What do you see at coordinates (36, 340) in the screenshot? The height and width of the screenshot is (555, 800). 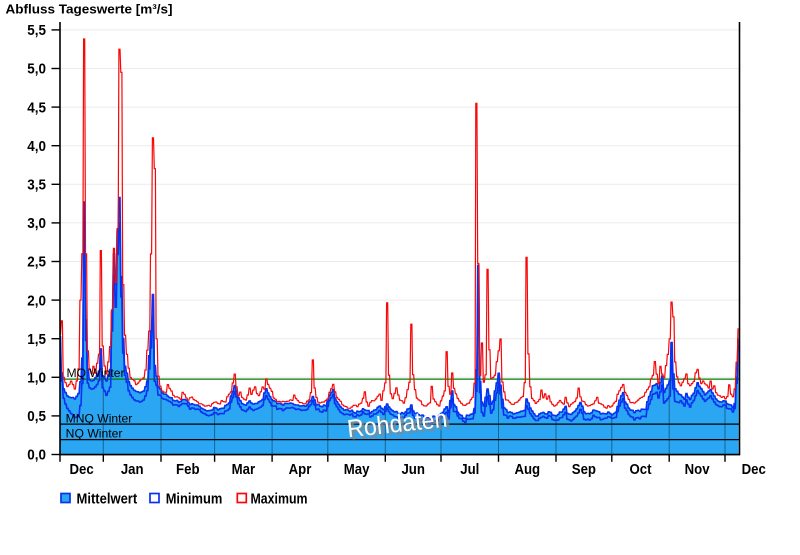 I see `svg-text: 1,5` at bounding box center [36, 340].